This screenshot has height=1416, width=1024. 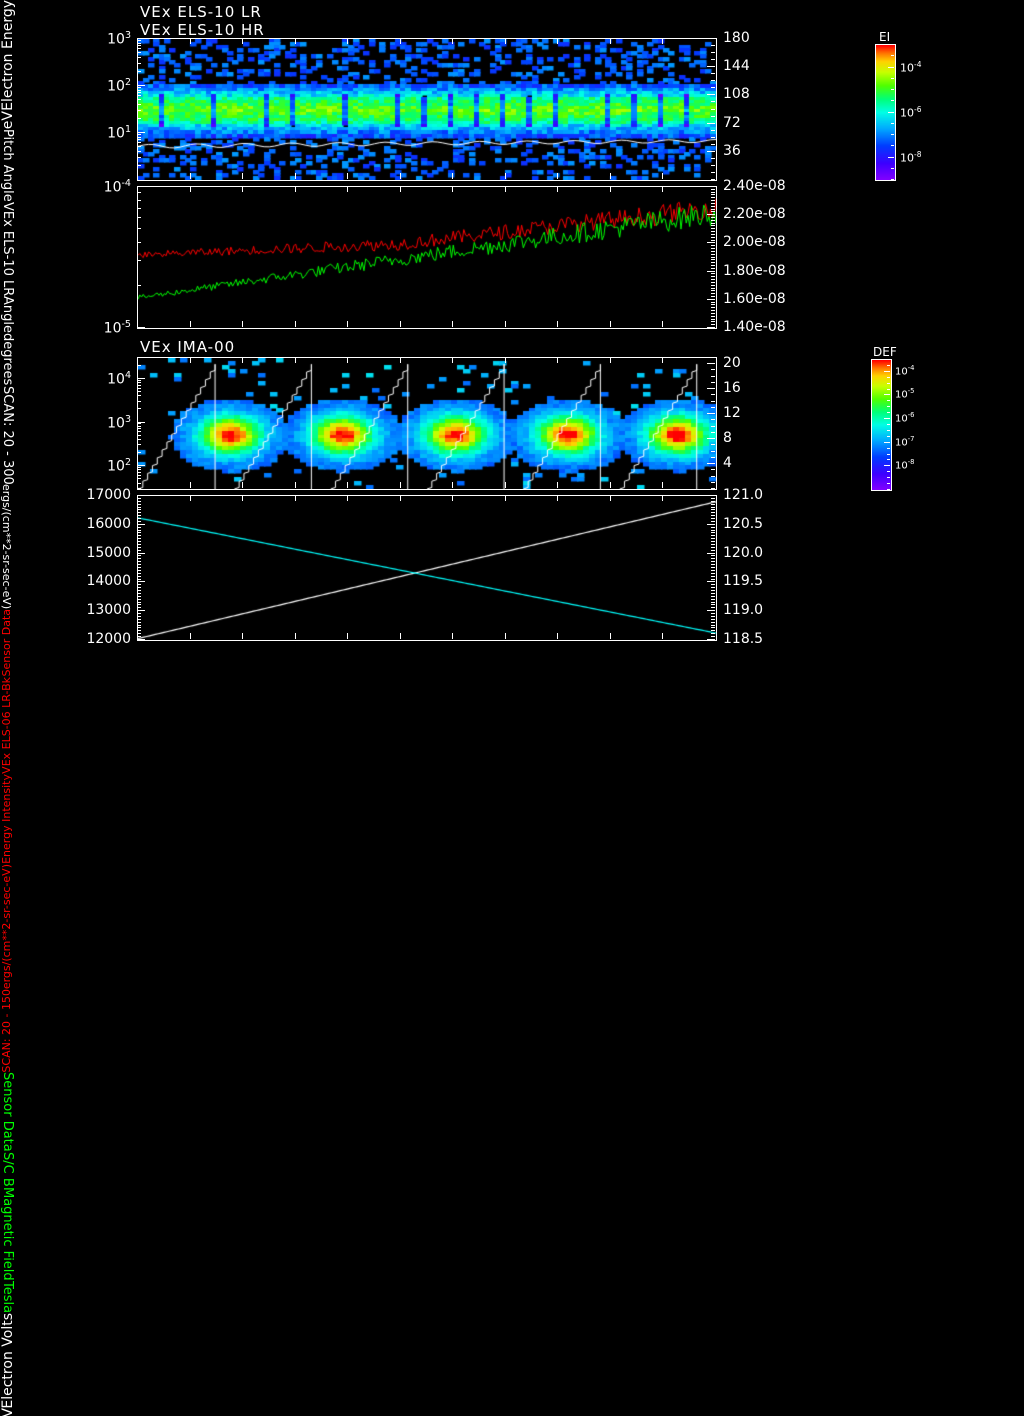 I want to click on panel1-right-axis-label-2: VEx ELS-10 LR, so click(x=7, y=249).